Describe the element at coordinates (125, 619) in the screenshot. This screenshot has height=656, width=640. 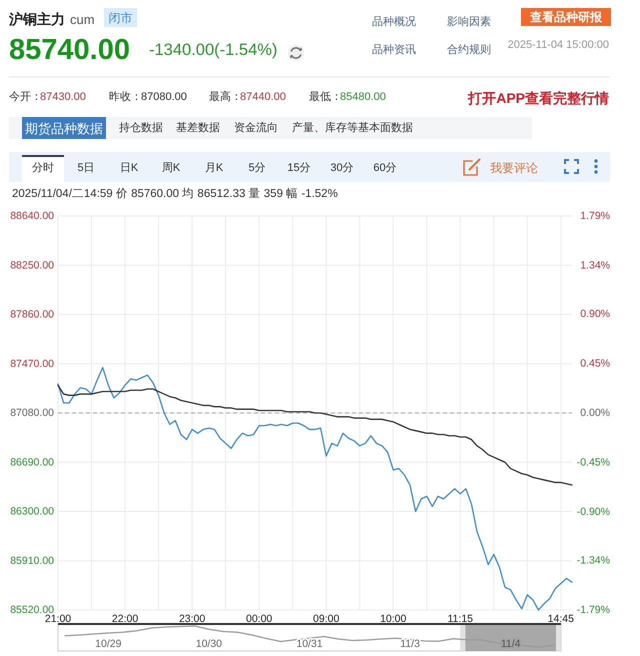
I see `x-tick-label: 22:00` at that location.